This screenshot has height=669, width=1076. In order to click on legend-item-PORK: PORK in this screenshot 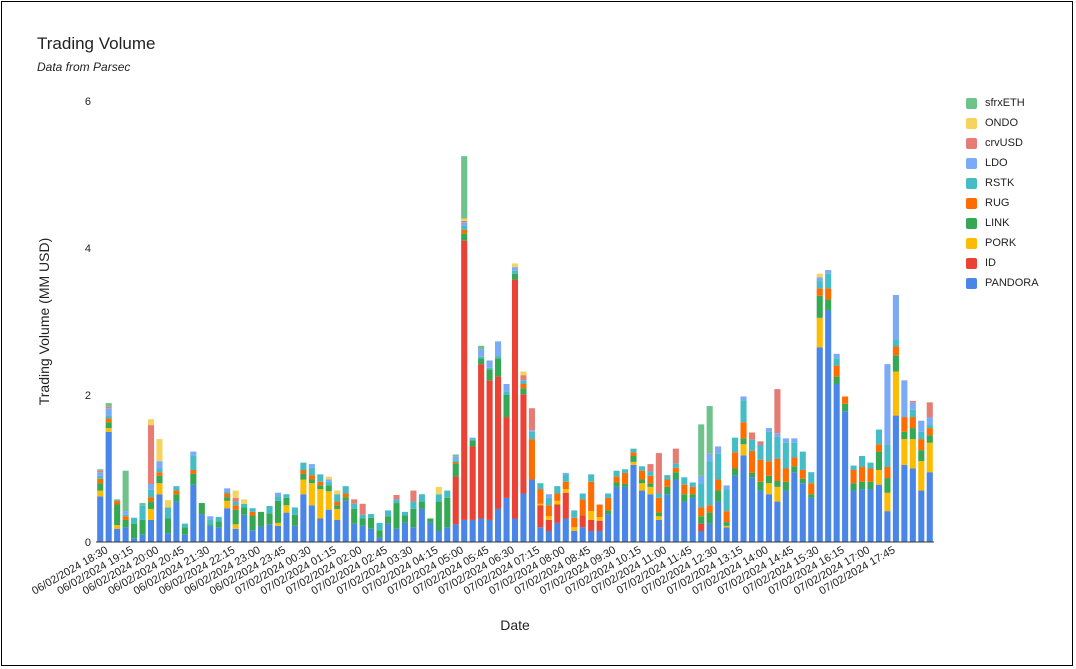, I will do `click(1002, 243)`.